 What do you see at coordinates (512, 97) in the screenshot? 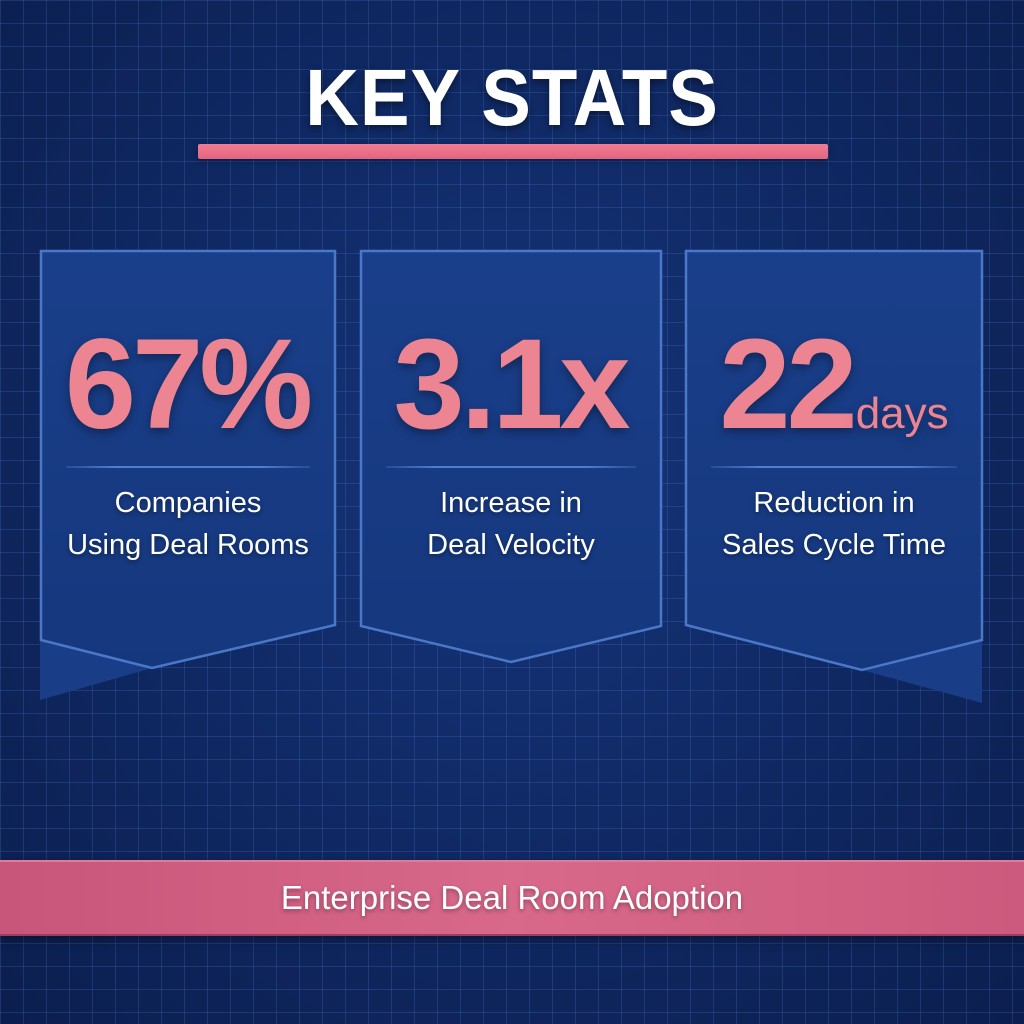
I see `page-title: KEY STATS` at bounding box center [512, 97].